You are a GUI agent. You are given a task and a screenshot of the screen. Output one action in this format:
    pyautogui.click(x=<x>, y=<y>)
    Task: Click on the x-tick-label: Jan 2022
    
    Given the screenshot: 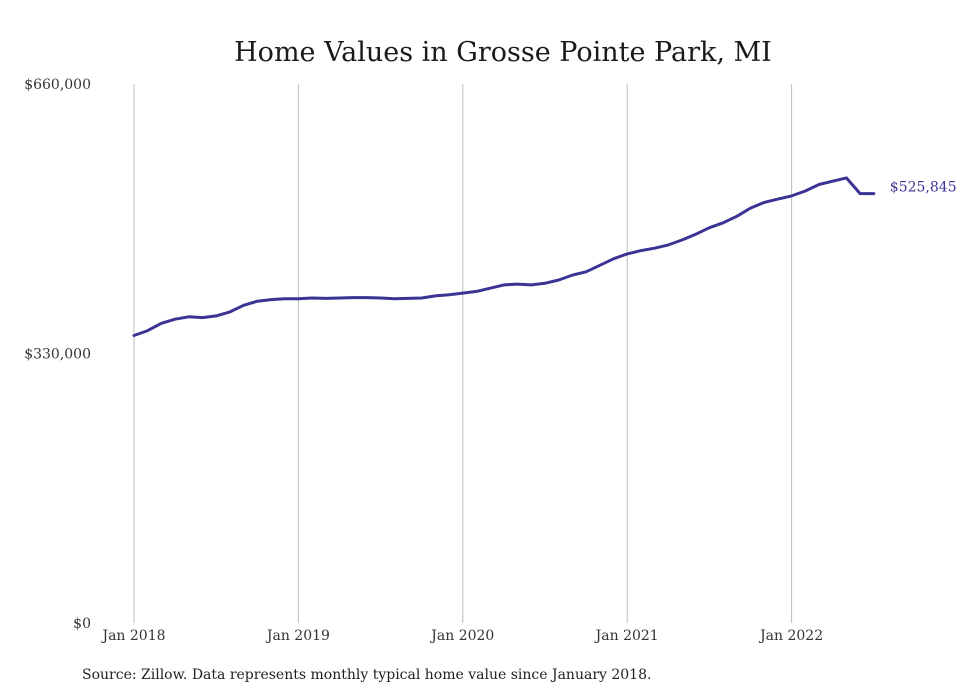 What is the action you would take?
    pyautogui.click(x=790, y=636)
    